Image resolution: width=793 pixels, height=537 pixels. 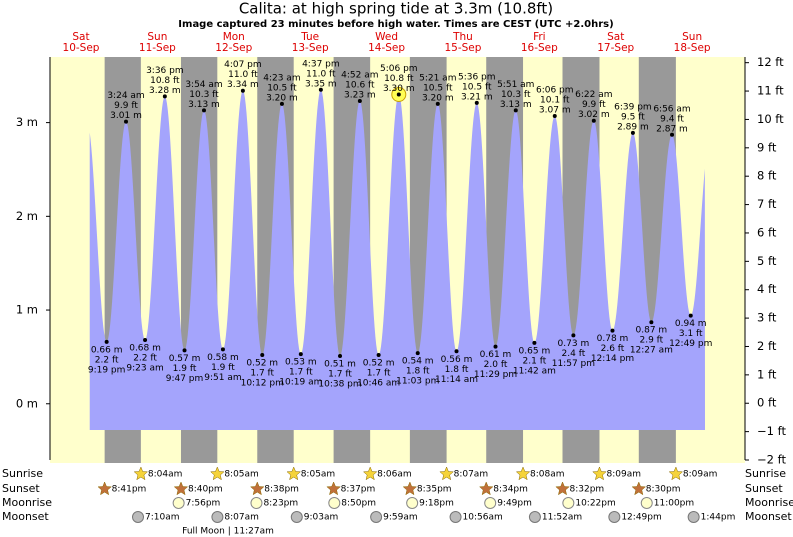 I want to click on y2-tick-label: 4 ft, so click(x=767, y=289).